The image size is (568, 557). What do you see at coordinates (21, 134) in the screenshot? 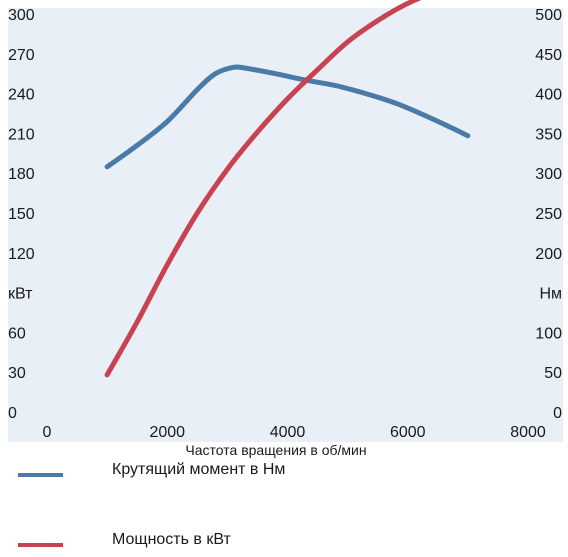
I see `left-tick-label: 210` at bounding box center [21, 134].